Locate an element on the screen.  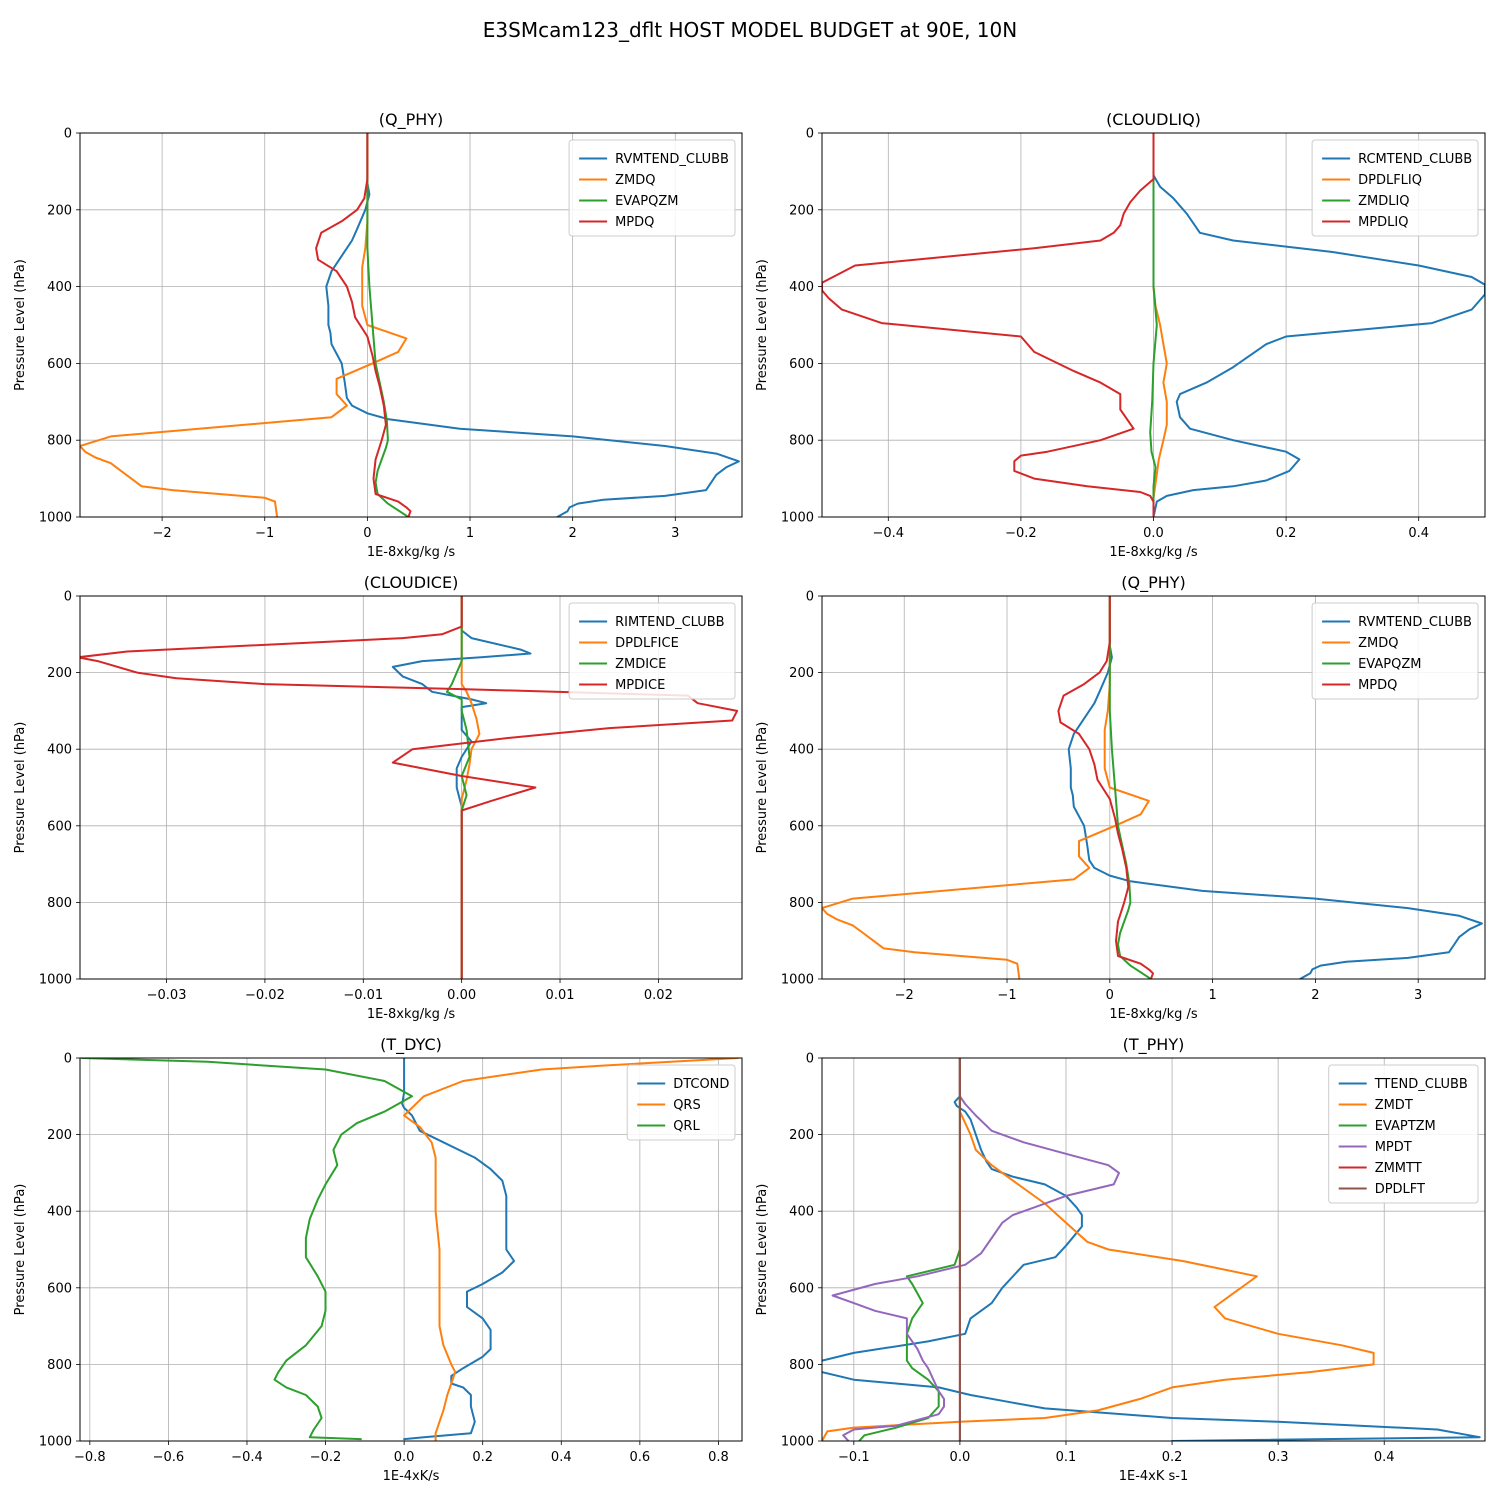
legend-label-zmdq: ZMDQ is located at coordinates (1378, 643).